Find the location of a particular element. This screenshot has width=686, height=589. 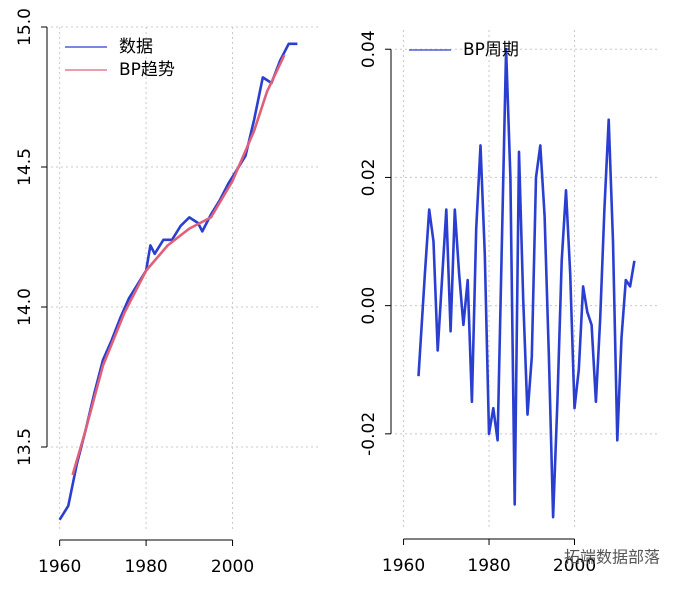

watermark: 拓端数据部落 is located at coordinates (612, 557).